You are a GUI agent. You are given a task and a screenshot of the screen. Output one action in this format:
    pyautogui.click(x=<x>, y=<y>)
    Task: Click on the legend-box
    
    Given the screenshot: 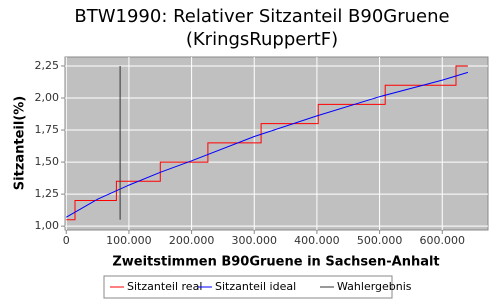 What is the action you would take?
    pyautogui.click(x=248, y=287)
    